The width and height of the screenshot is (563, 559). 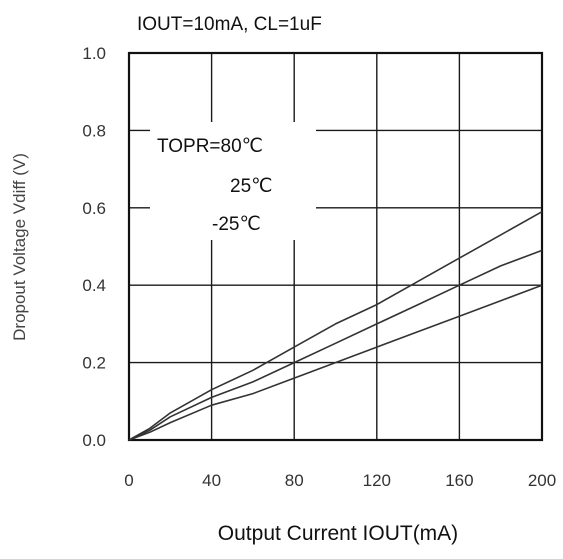 I want to click on y-tick-label: 0.2, so click(x=94, y=363).